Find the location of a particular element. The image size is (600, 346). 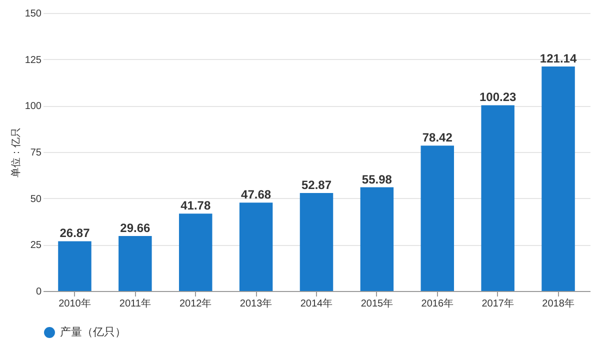

y-tick-label: 100 is located at coordinates (33, 106).